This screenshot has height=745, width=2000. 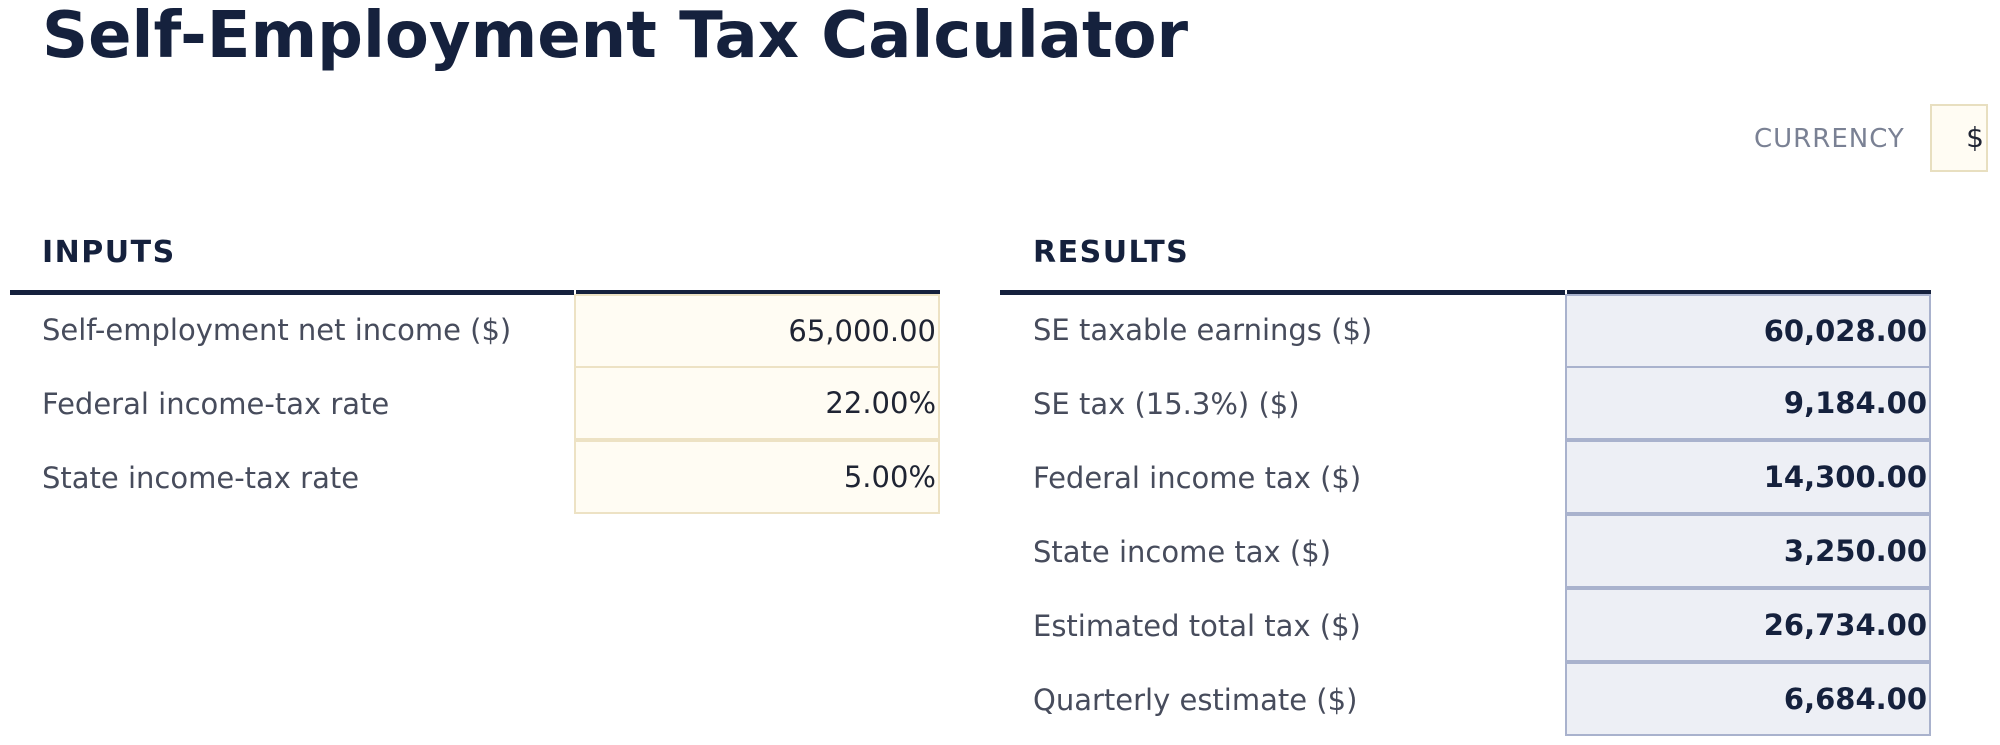 What do you see at coordinates (1465, 292) in the screenshot?
I see `results-heading-rule` at bounding box center [1465, 292].